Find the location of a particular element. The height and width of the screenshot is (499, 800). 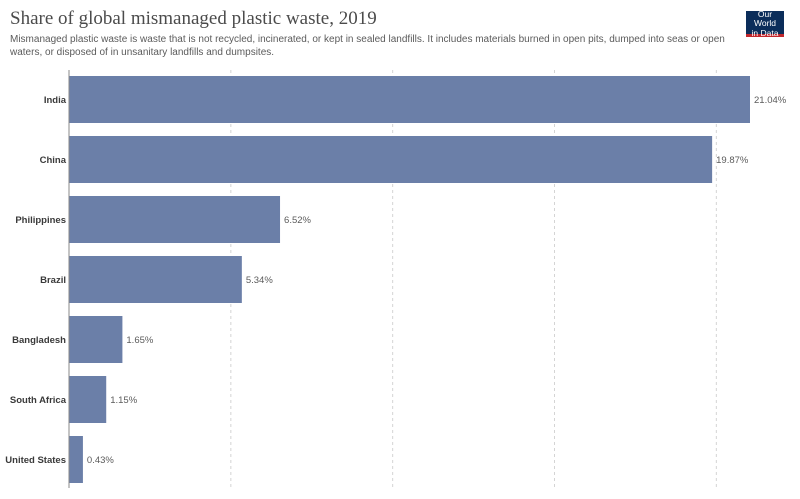

category-label: Brazil is located at coordinates (53, 280).